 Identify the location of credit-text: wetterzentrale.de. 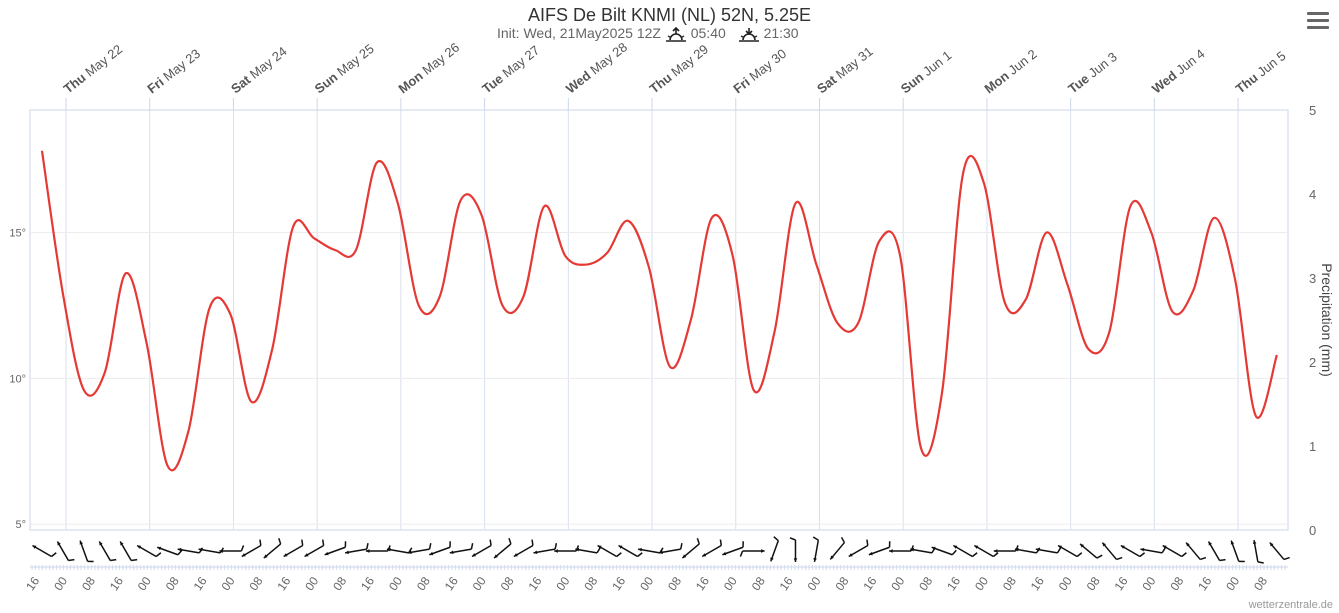
(1290, 605).